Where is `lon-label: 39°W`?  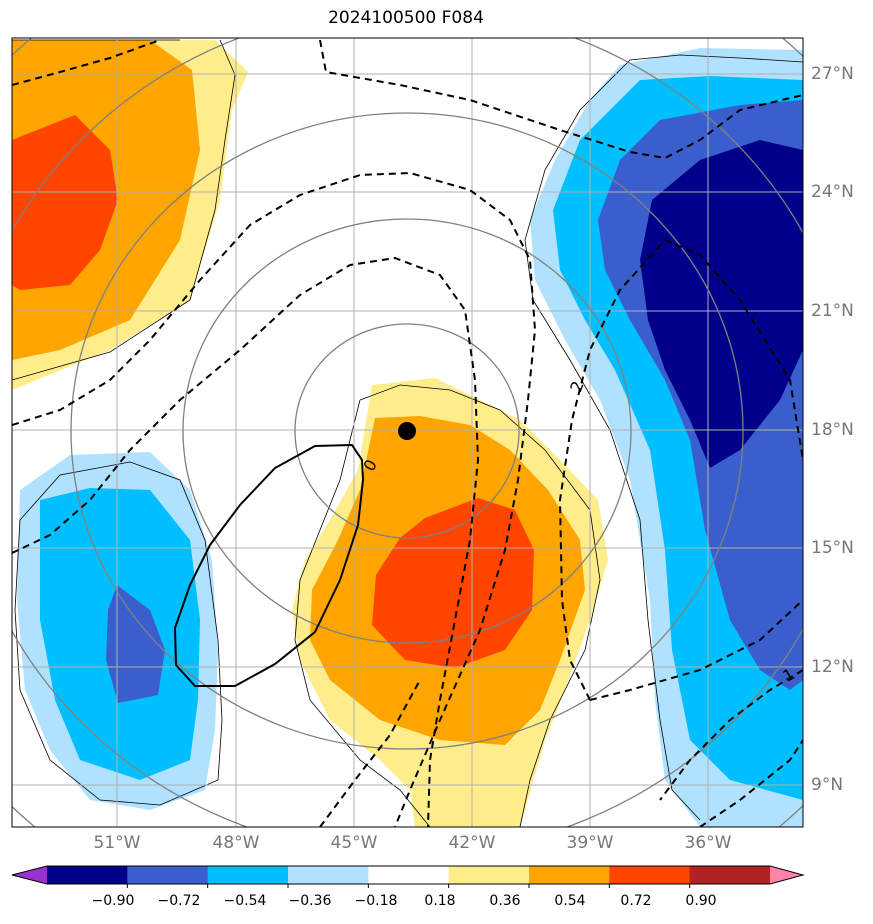 lon-label: 39°W is located at coordinates (590, 843).